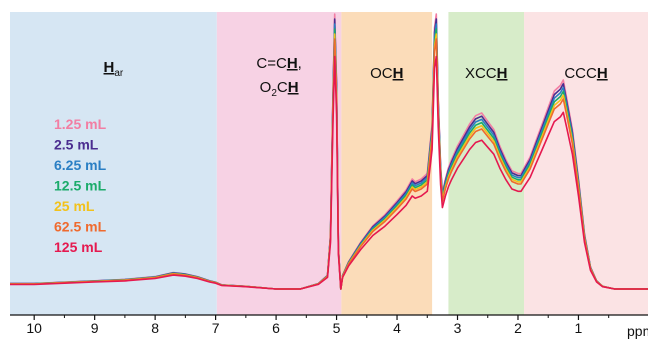 The image size is (648, 339). I want to click on region-label-xcch: XCCH, so click(486, 73).